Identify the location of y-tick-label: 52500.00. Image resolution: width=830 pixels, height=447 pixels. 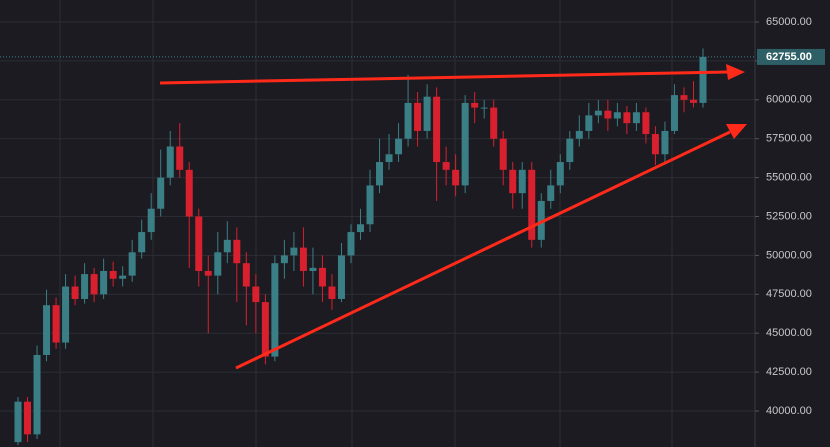
(789, 216).